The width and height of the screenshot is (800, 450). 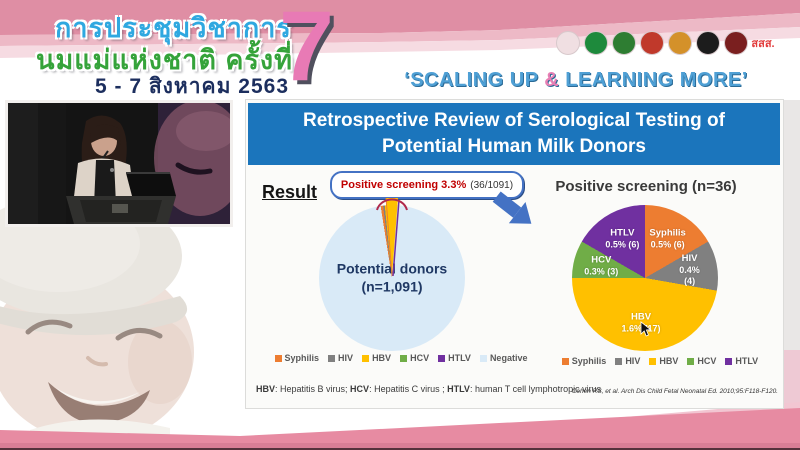 What do you see at coordinates (568, 43) in the screenshot?
I see `mother-child-foundation-logo` at bounding box center [568, 43].